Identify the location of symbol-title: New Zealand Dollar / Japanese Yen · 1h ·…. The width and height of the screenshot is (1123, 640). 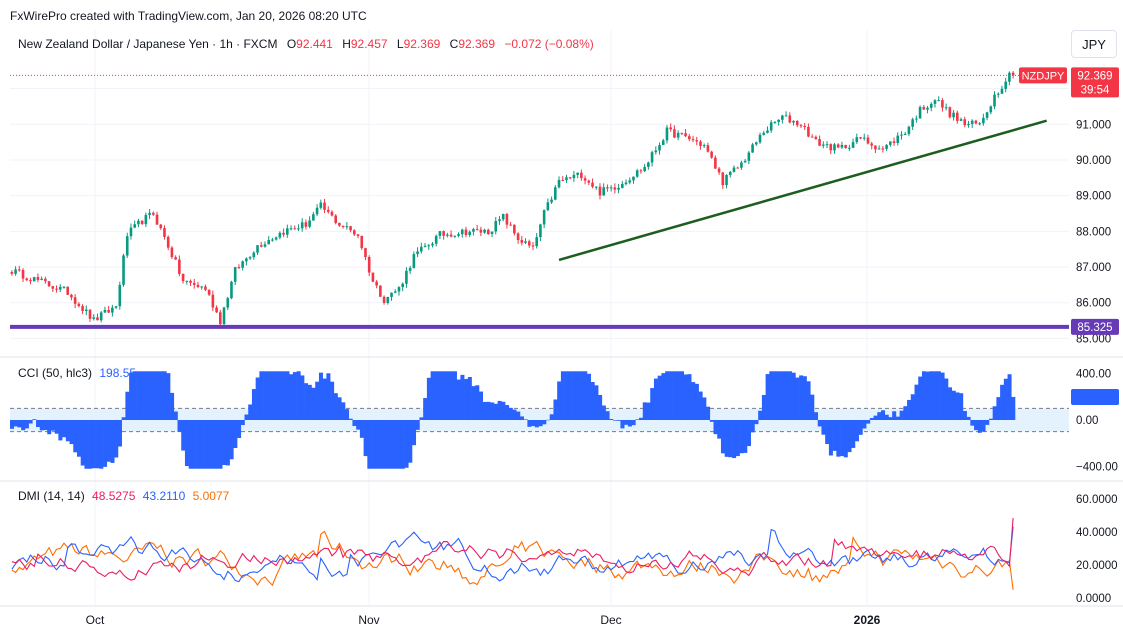
(148, 44).